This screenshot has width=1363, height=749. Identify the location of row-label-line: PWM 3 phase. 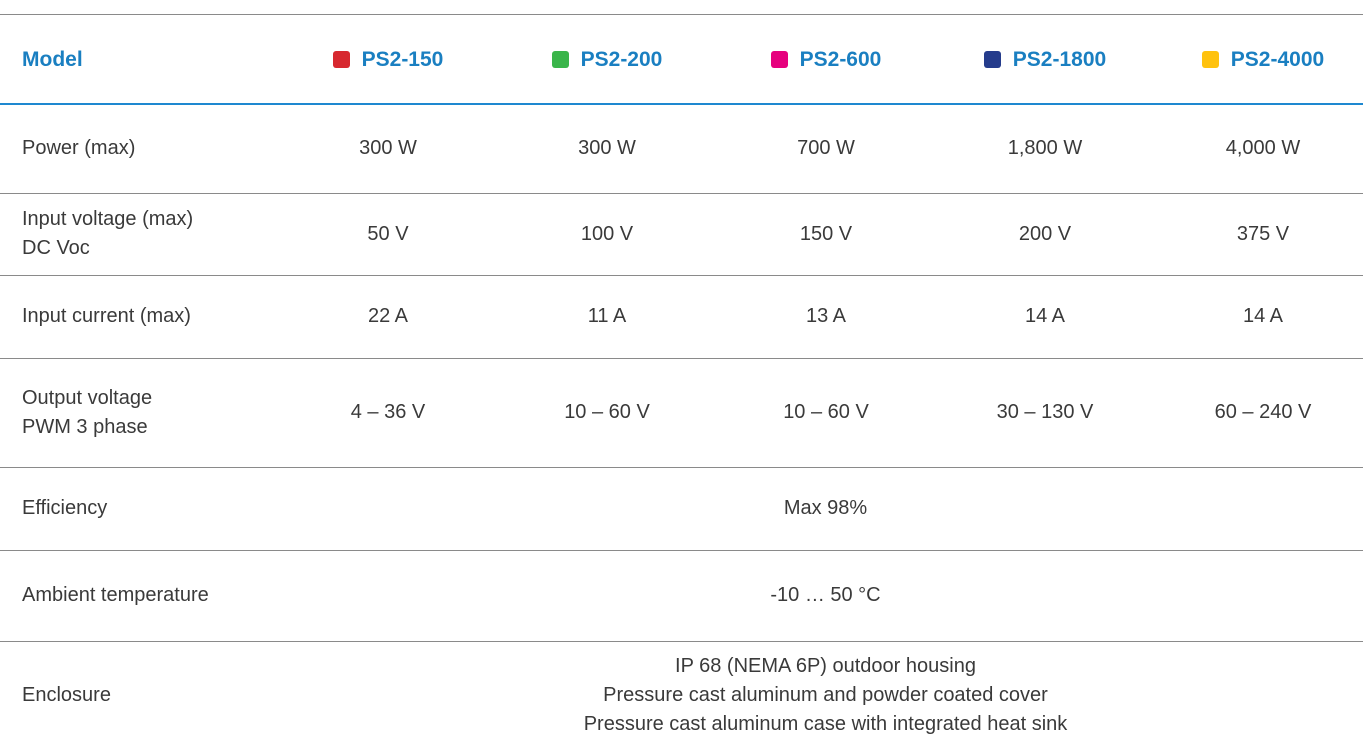
(87, 427).